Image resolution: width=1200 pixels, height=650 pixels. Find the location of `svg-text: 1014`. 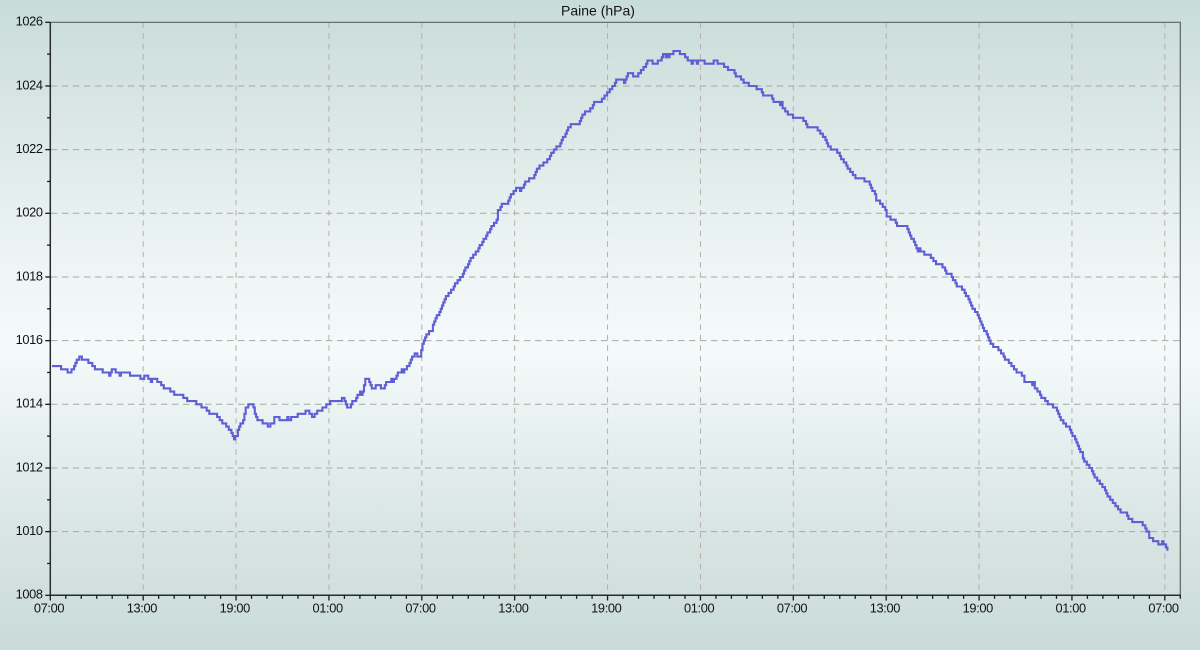

svg-text: 1014 is located at coordinates (29, 403).